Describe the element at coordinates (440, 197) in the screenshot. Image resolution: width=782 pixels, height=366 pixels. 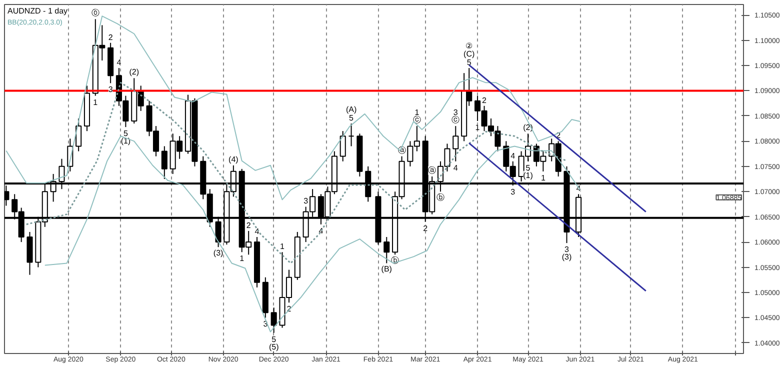
I see `annotation: ⓑ` at that location.